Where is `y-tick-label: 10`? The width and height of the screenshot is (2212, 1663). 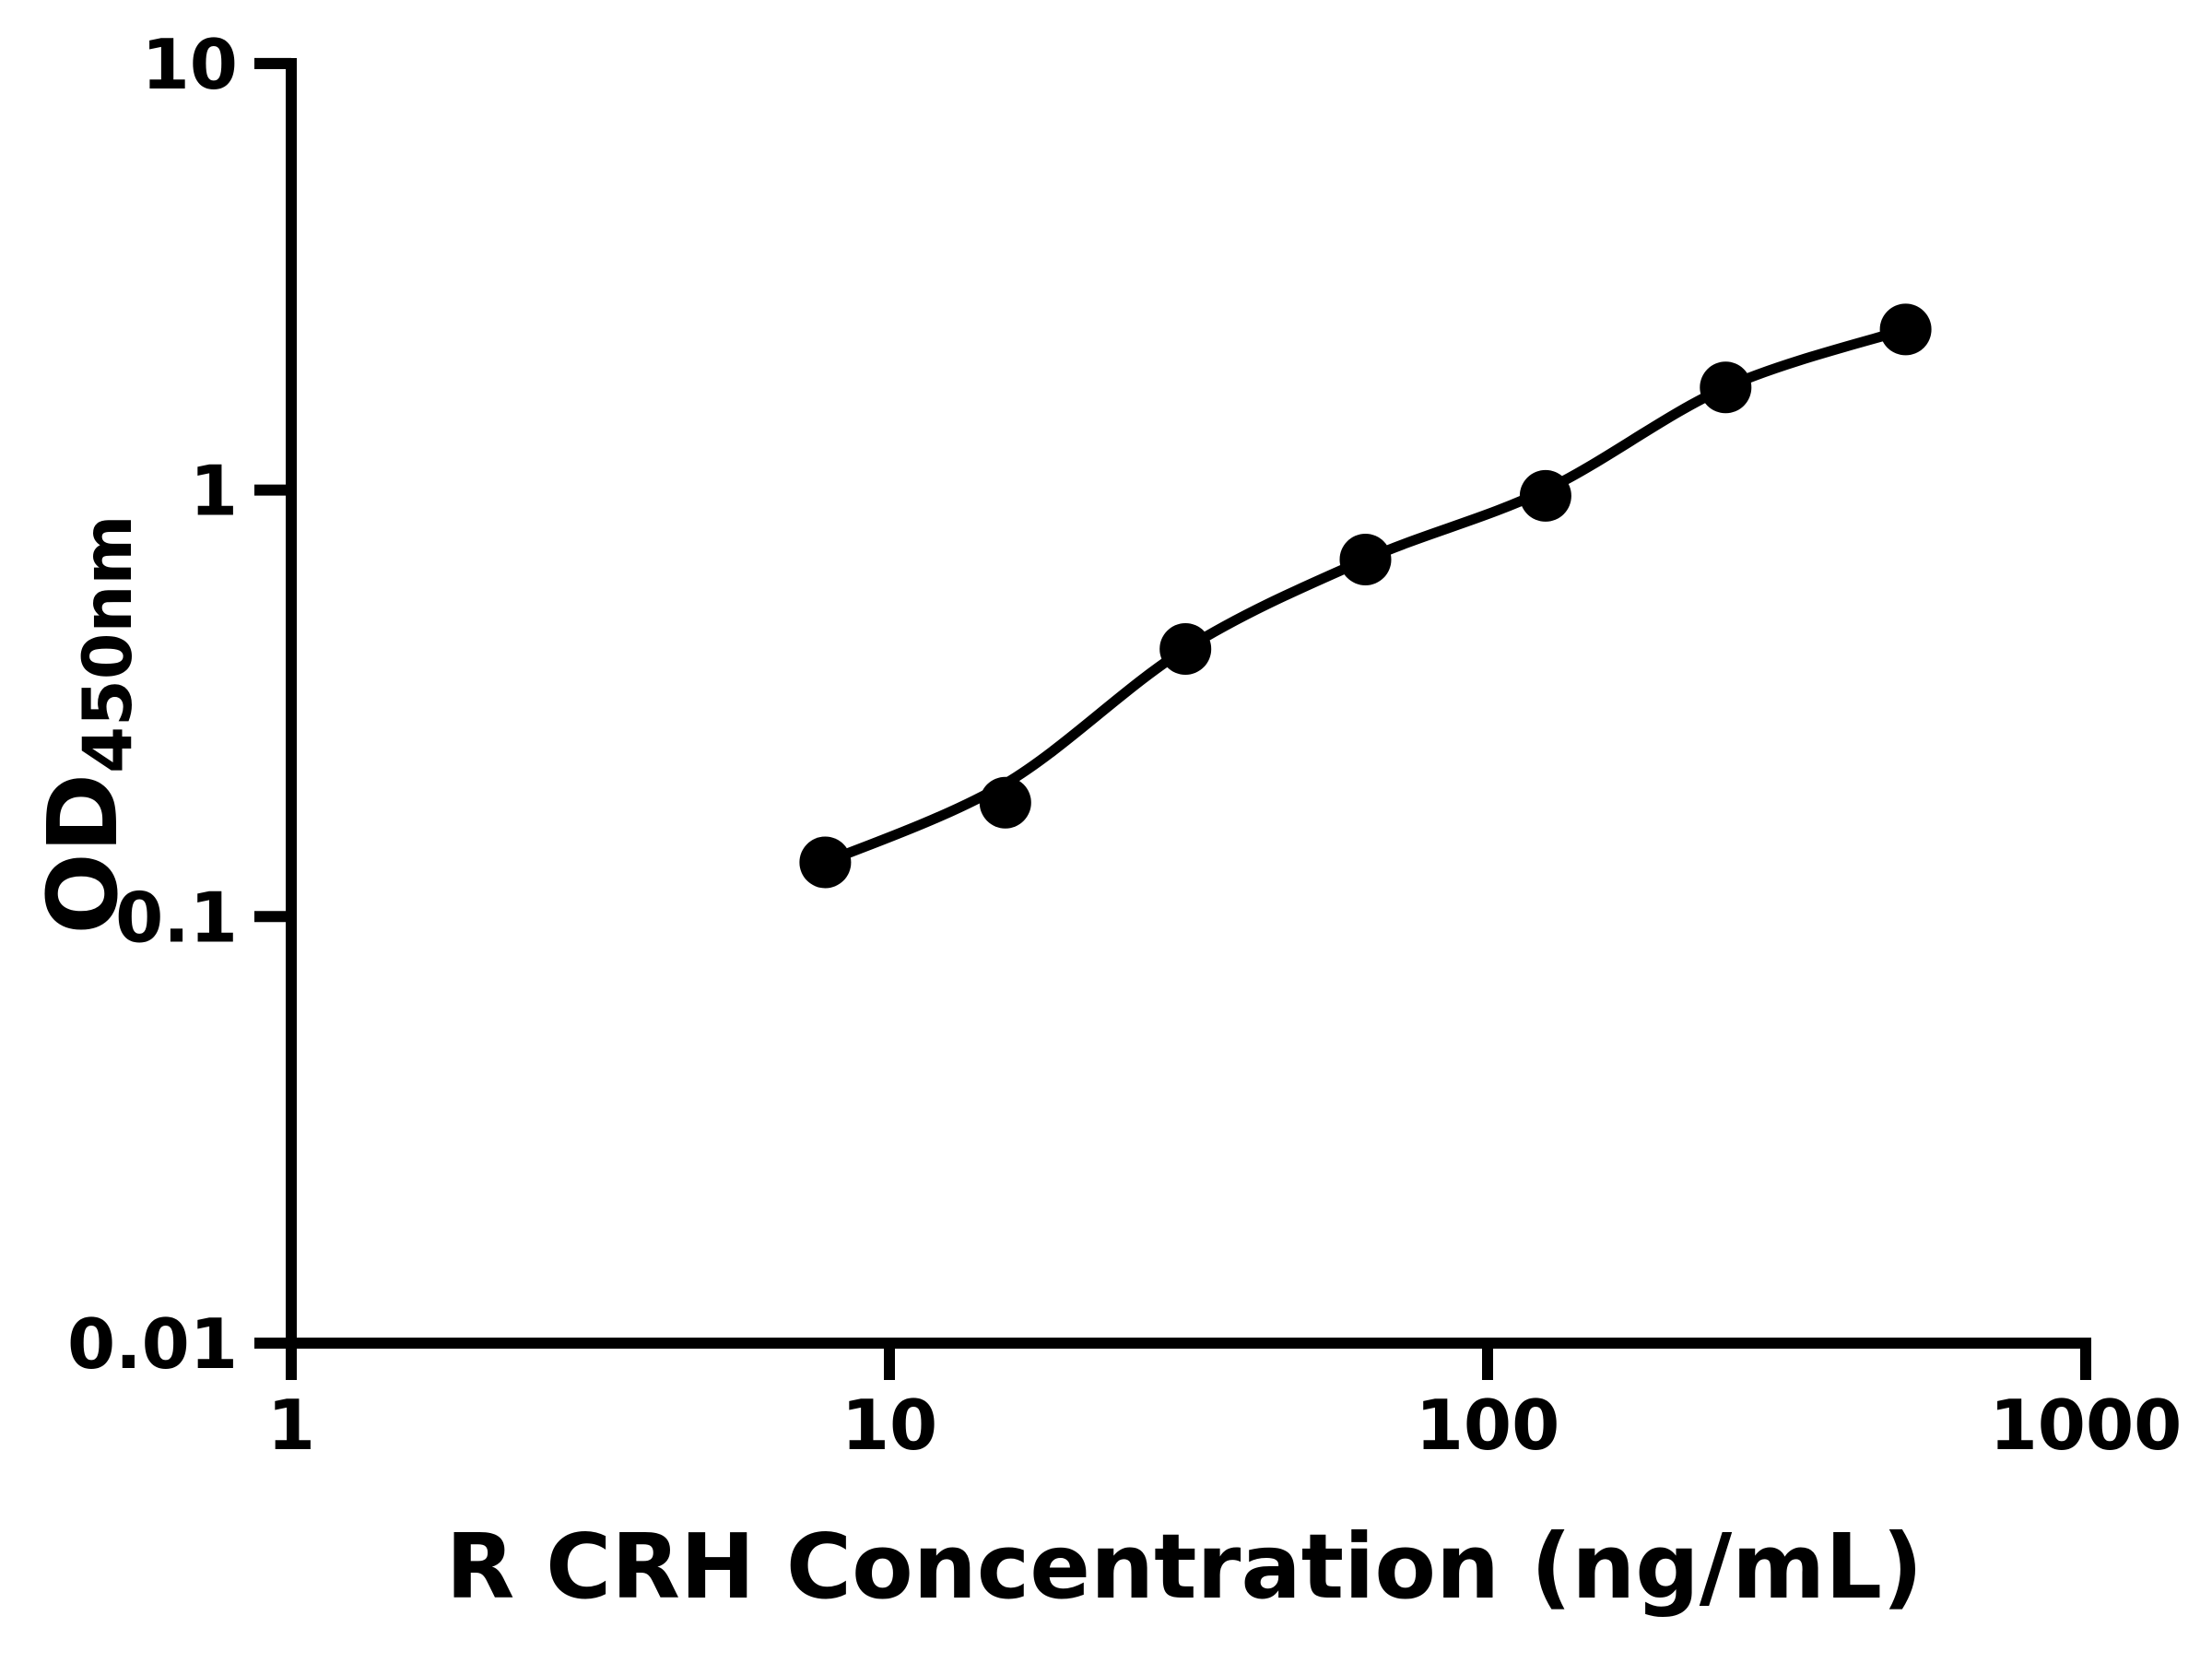
y-tick-label: 10 is located at coordinates (190, 64).